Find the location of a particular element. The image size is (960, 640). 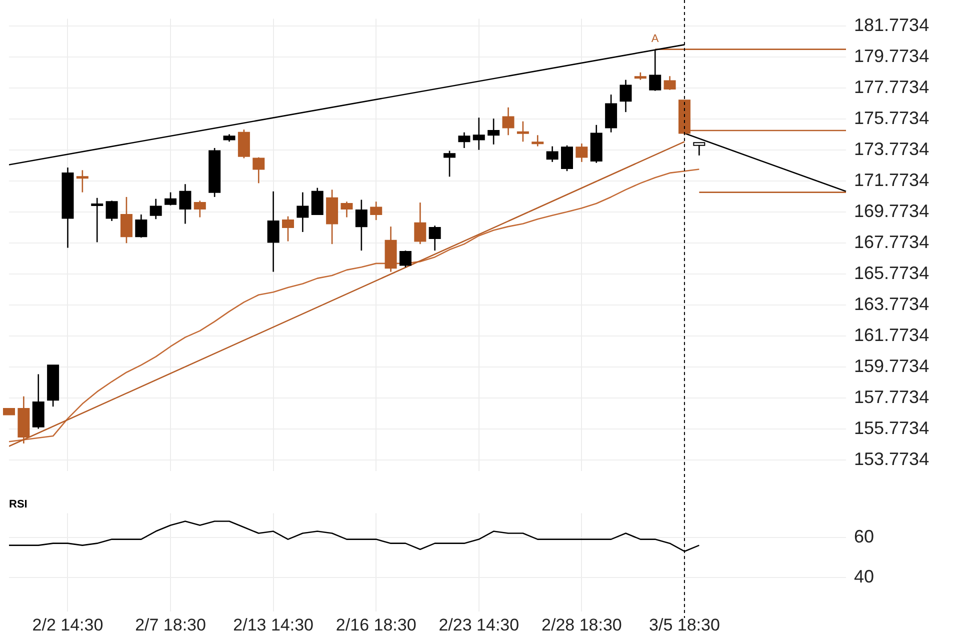

y-tick-label: 161.7734 is located at coordinates (892, 335).